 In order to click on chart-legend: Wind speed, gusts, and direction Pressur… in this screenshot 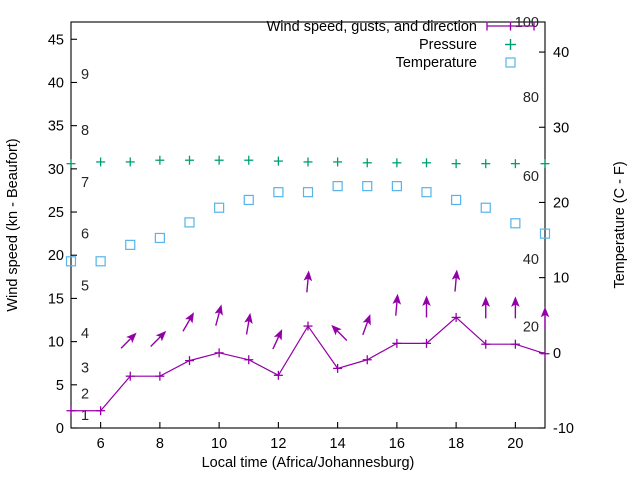, I will do `click(401, 45)`.